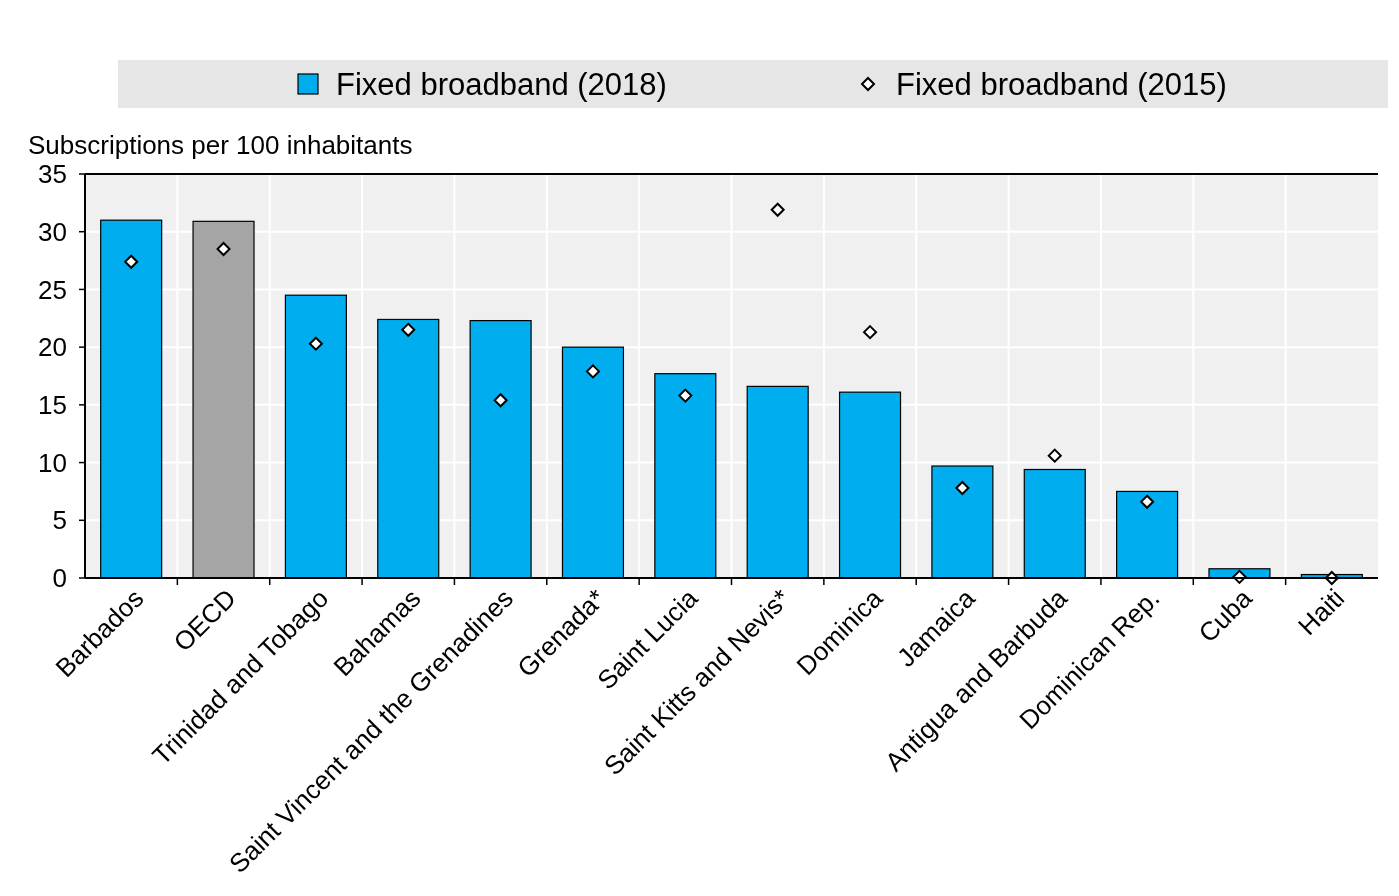 The height and width of the screenshot is (896, 1399). What do you see at coordinates (52, 289) in the screenshot?
I see `y-tick-label: 25` at bounding box center [52, 289].